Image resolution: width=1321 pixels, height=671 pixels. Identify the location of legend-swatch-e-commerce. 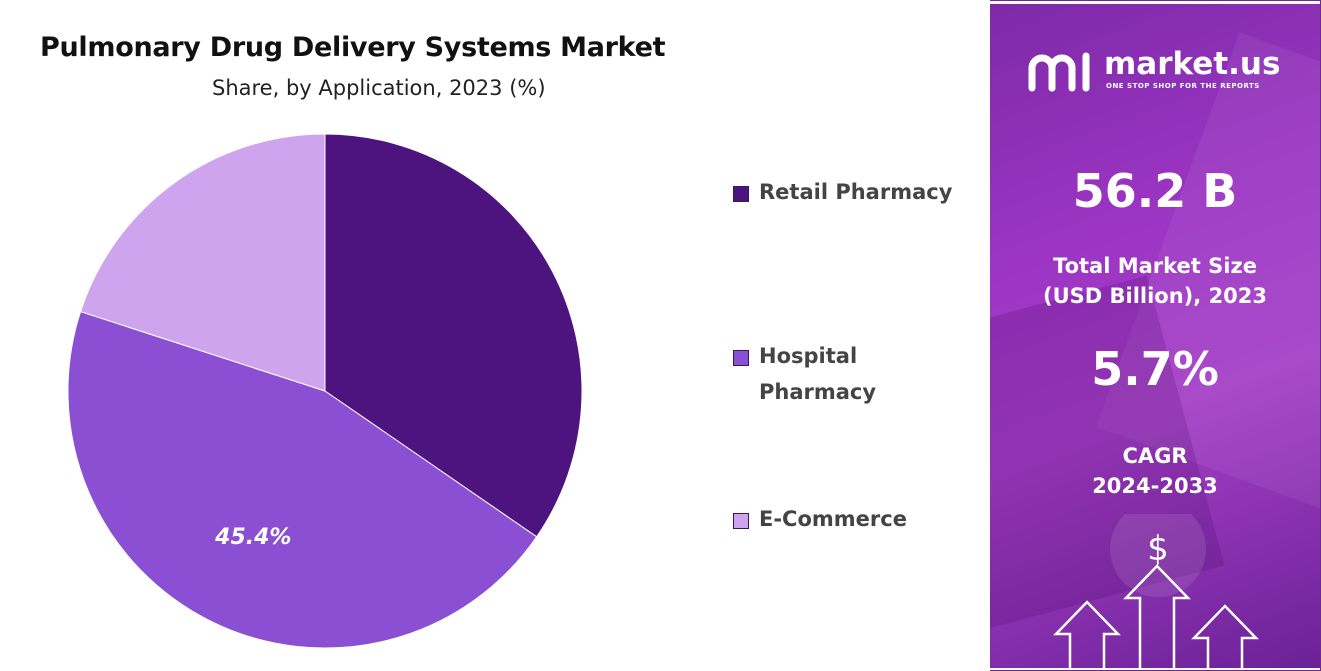
(741, 521).